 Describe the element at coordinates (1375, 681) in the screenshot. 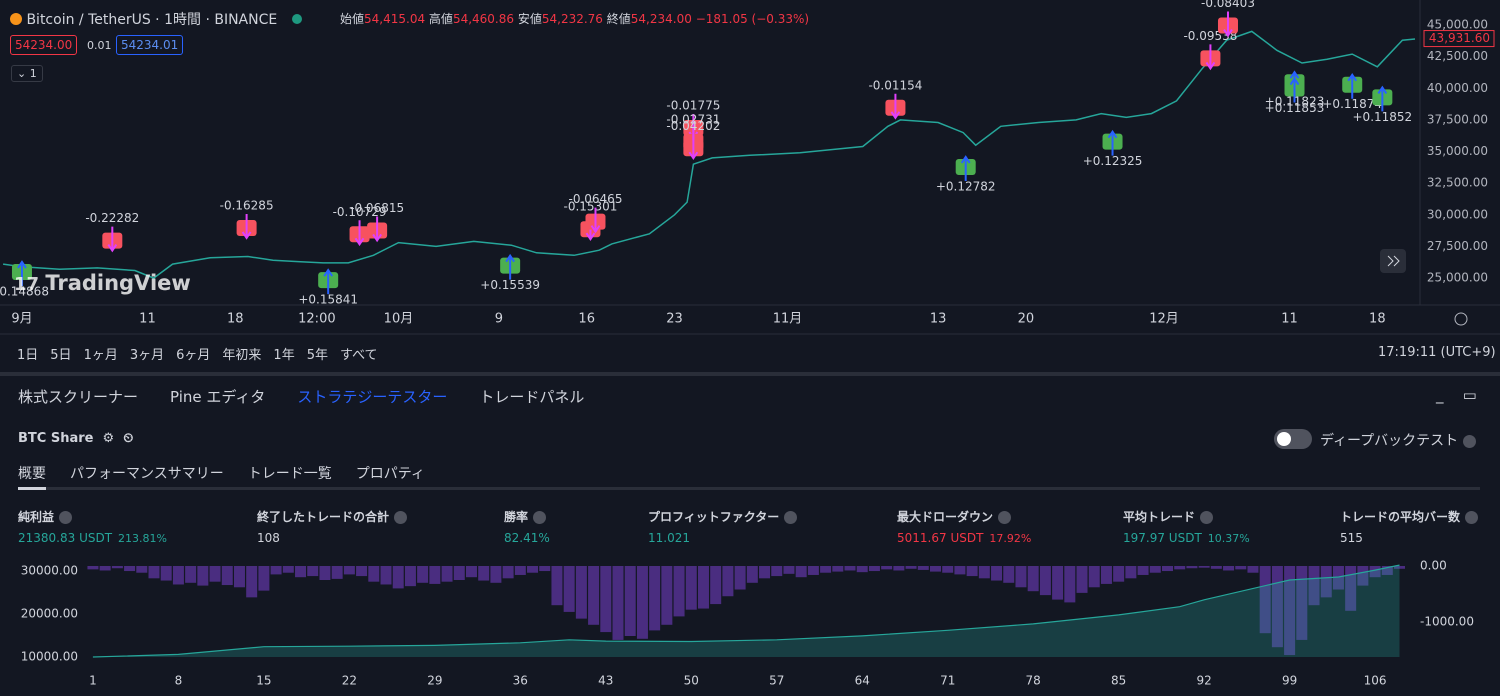

I see `x-tick-label: 106` at that location.